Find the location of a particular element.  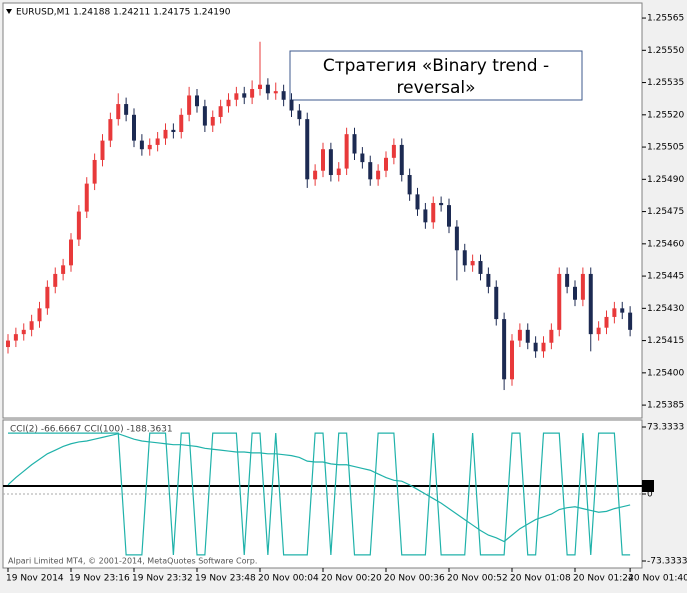

y-tick-label: 1.25520 is located at coordinates (665, 115).